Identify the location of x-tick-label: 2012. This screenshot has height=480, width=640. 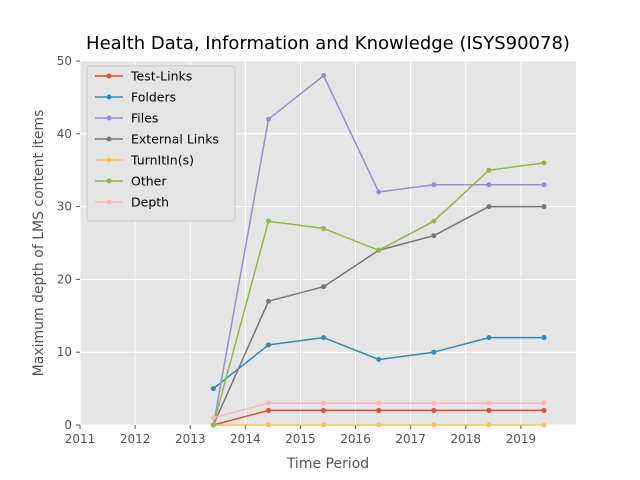
(135, 439).